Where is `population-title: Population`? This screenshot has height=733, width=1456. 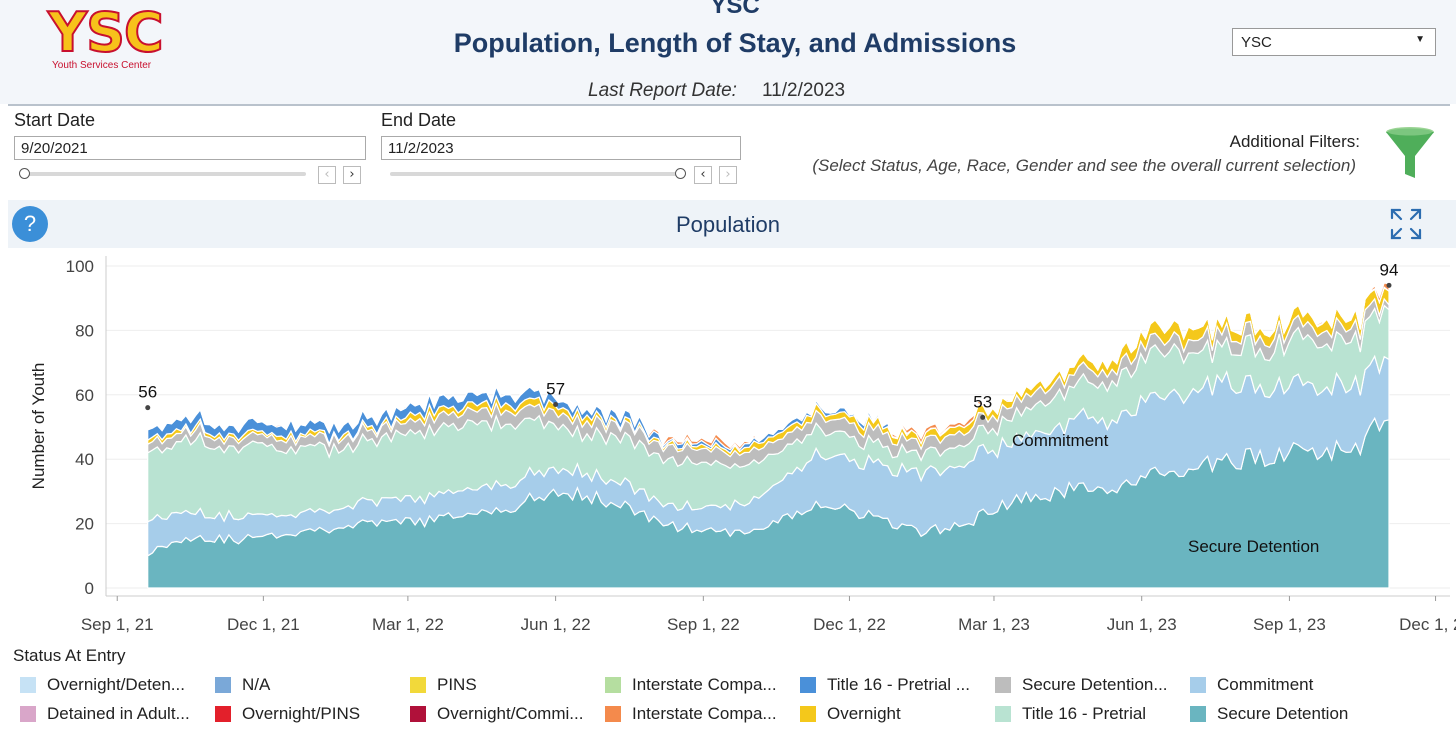 population-title: Population is located at coordinates (728, 224).